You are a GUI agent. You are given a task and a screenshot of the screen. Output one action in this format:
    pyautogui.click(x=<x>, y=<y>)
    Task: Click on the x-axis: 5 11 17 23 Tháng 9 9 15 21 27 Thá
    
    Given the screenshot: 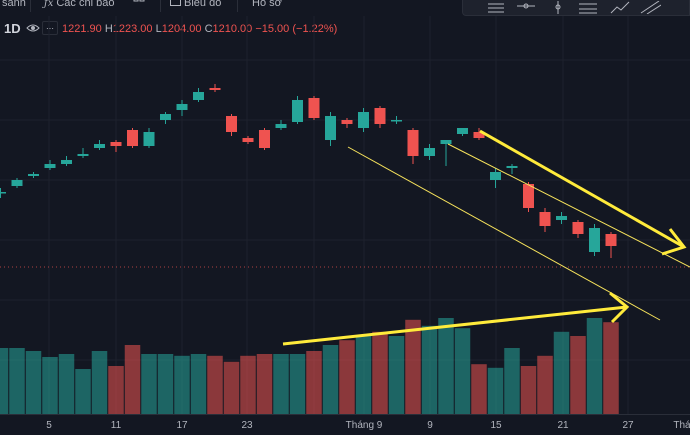 What is the action you would take?
    pyautogui.click(x=345, y=424)
    